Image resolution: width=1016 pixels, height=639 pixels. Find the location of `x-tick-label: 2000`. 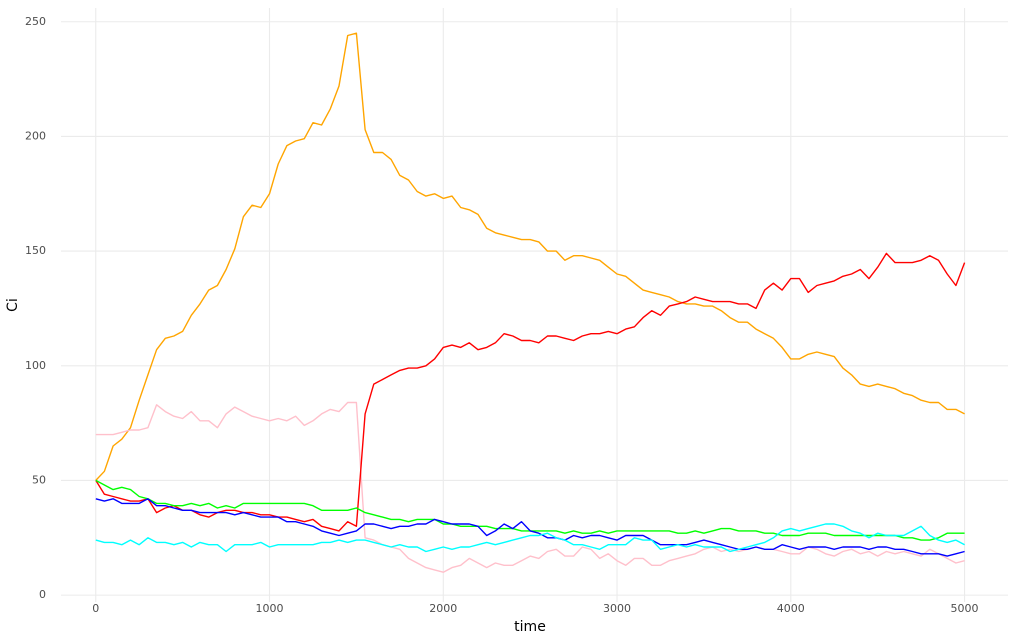

x-tick-label: 2000 is located at coordinates (443, 608).